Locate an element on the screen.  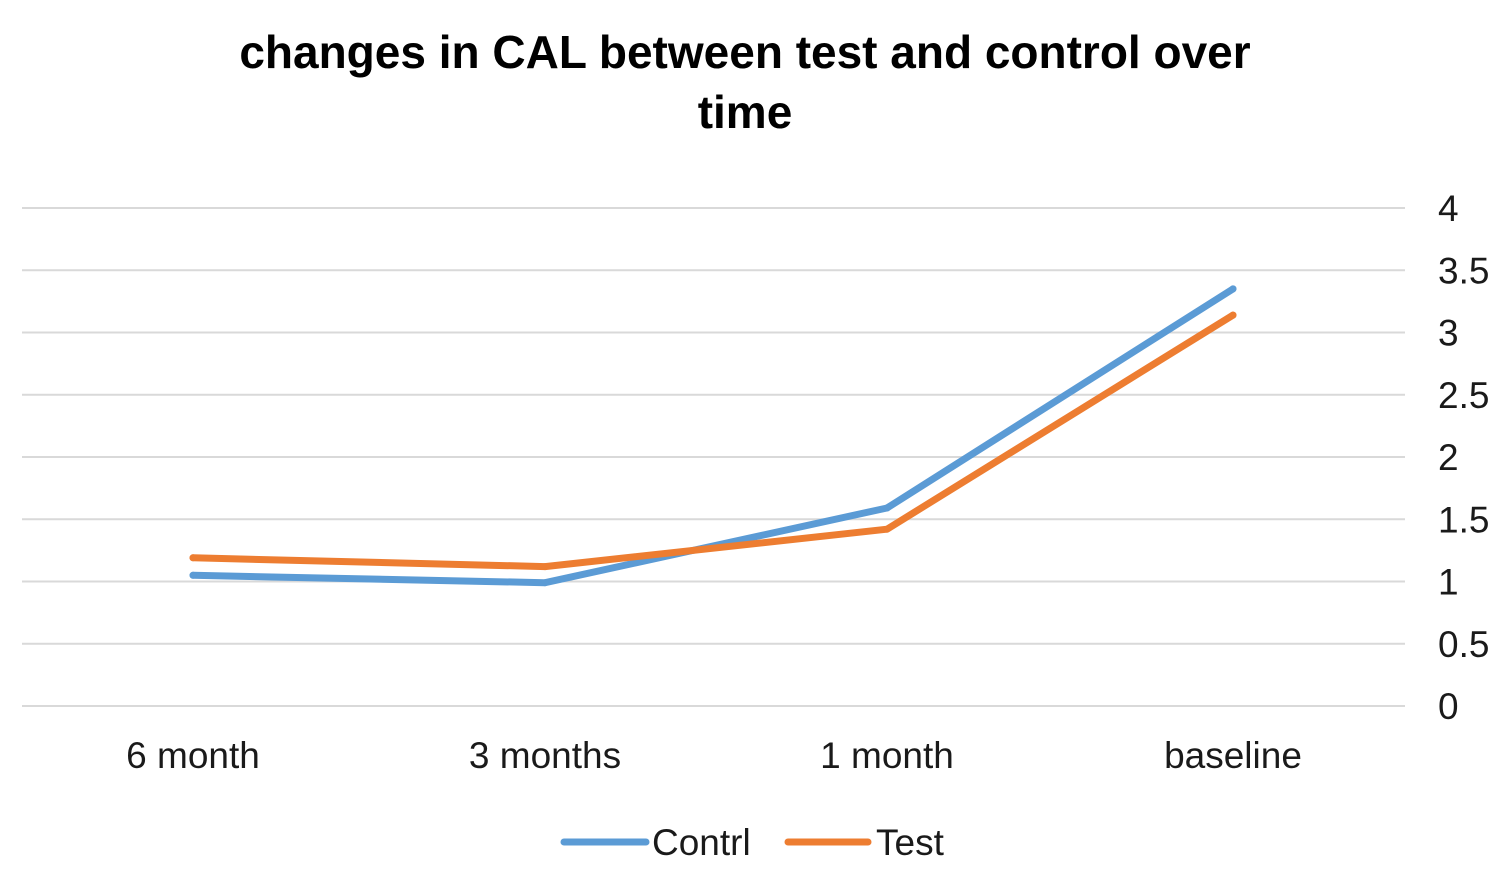
y-tick-label: 0.5 is located at coordinates (1463, 644).